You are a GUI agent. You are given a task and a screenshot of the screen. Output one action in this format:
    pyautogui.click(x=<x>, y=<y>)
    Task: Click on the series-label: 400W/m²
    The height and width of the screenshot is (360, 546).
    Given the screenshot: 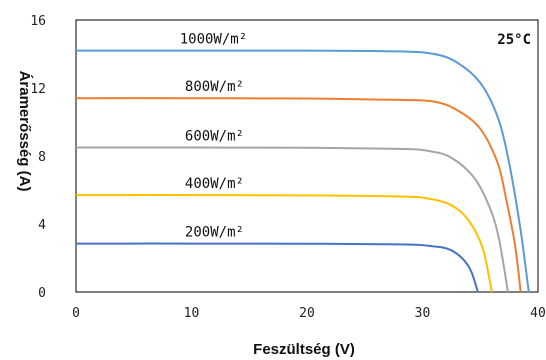 What is the action you would take?
    pyautogui.click(x=214, y=184)
    